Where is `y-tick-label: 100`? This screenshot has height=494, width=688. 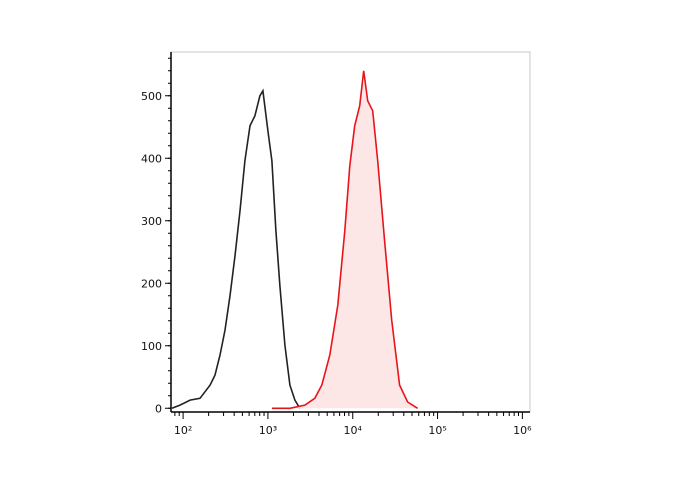 y-tick-label: 100 is located at coordinates (151, 346).